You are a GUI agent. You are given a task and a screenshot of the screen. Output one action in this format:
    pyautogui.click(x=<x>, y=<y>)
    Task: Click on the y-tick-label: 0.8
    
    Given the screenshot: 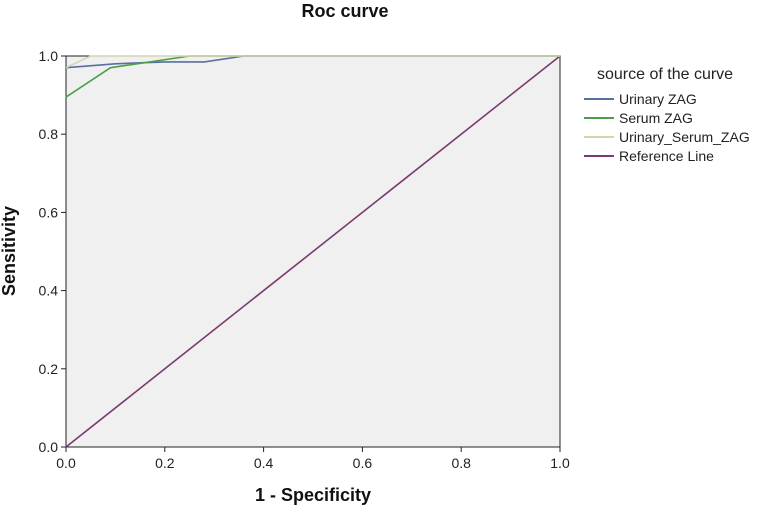 What is the action you would take?
    pyautogui.click(x=49, y=134)
    